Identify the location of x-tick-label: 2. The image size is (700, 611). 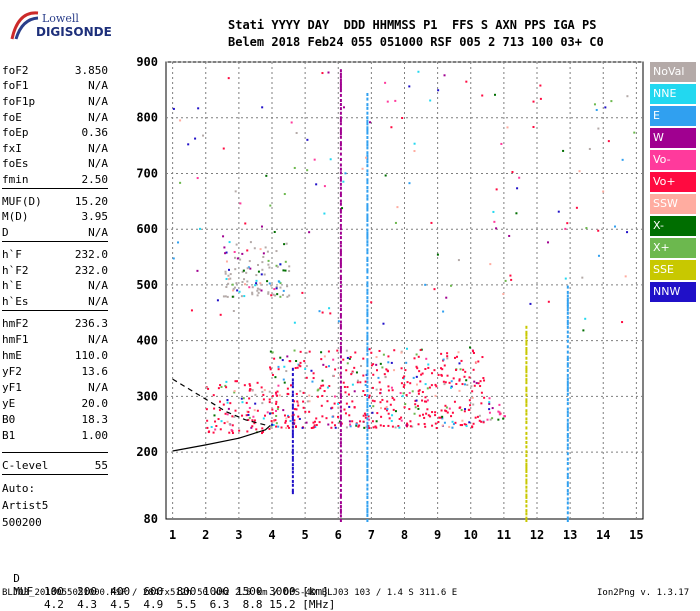
(205, 535).